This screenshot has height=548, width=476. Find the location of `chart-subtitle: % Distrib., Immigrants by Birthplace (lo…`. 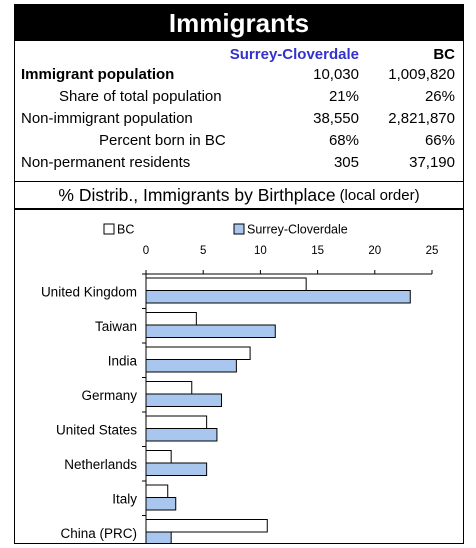

chart-subtitle: % Distrib., Immigrants by Birthplace (lo… is located at coordinates (239, 195).